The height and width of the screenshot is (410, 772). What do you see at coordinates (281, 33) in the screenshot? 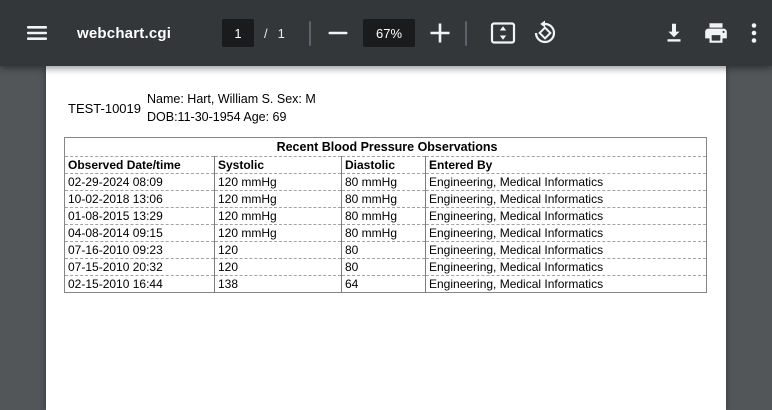
I see `page-total: 1` at bounding box center [281, 33].